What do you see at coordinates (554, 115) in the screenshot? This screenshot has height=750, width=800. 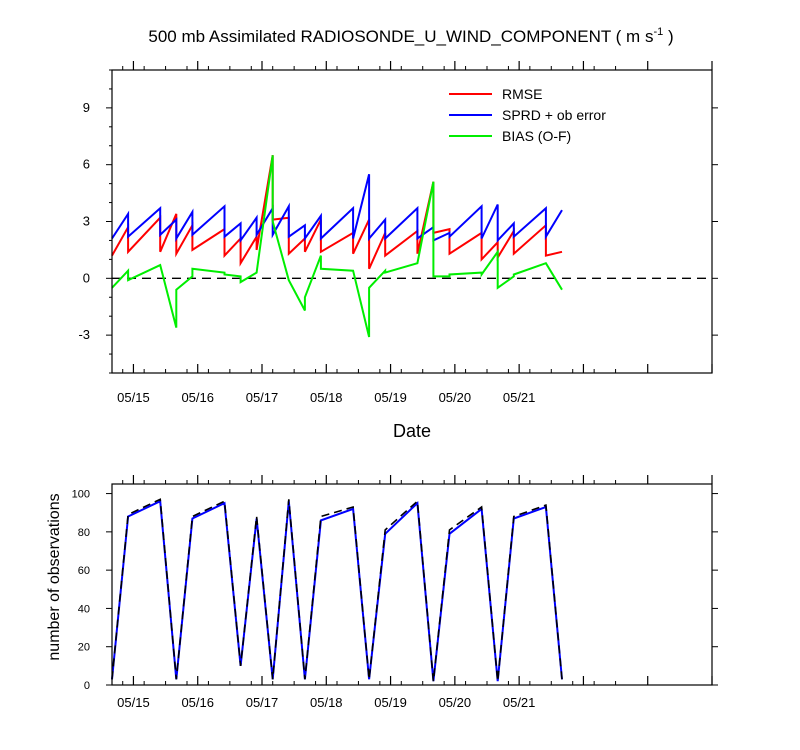 I see `legend-label-sprd-ob-error: SPRD + ob error` at bounding box center [554, 115].